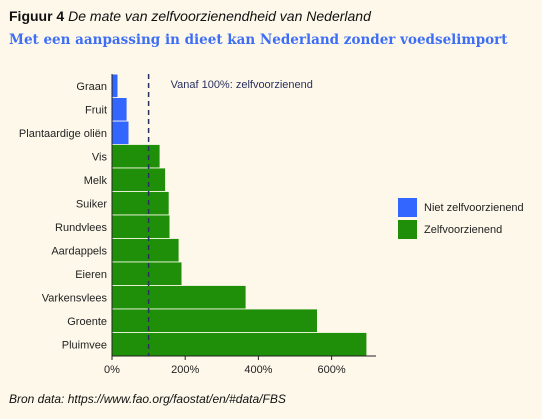  Describe the element at coordinates (75, 298) in the screenshot. I see `category-label: Varkensvlees` at that location.